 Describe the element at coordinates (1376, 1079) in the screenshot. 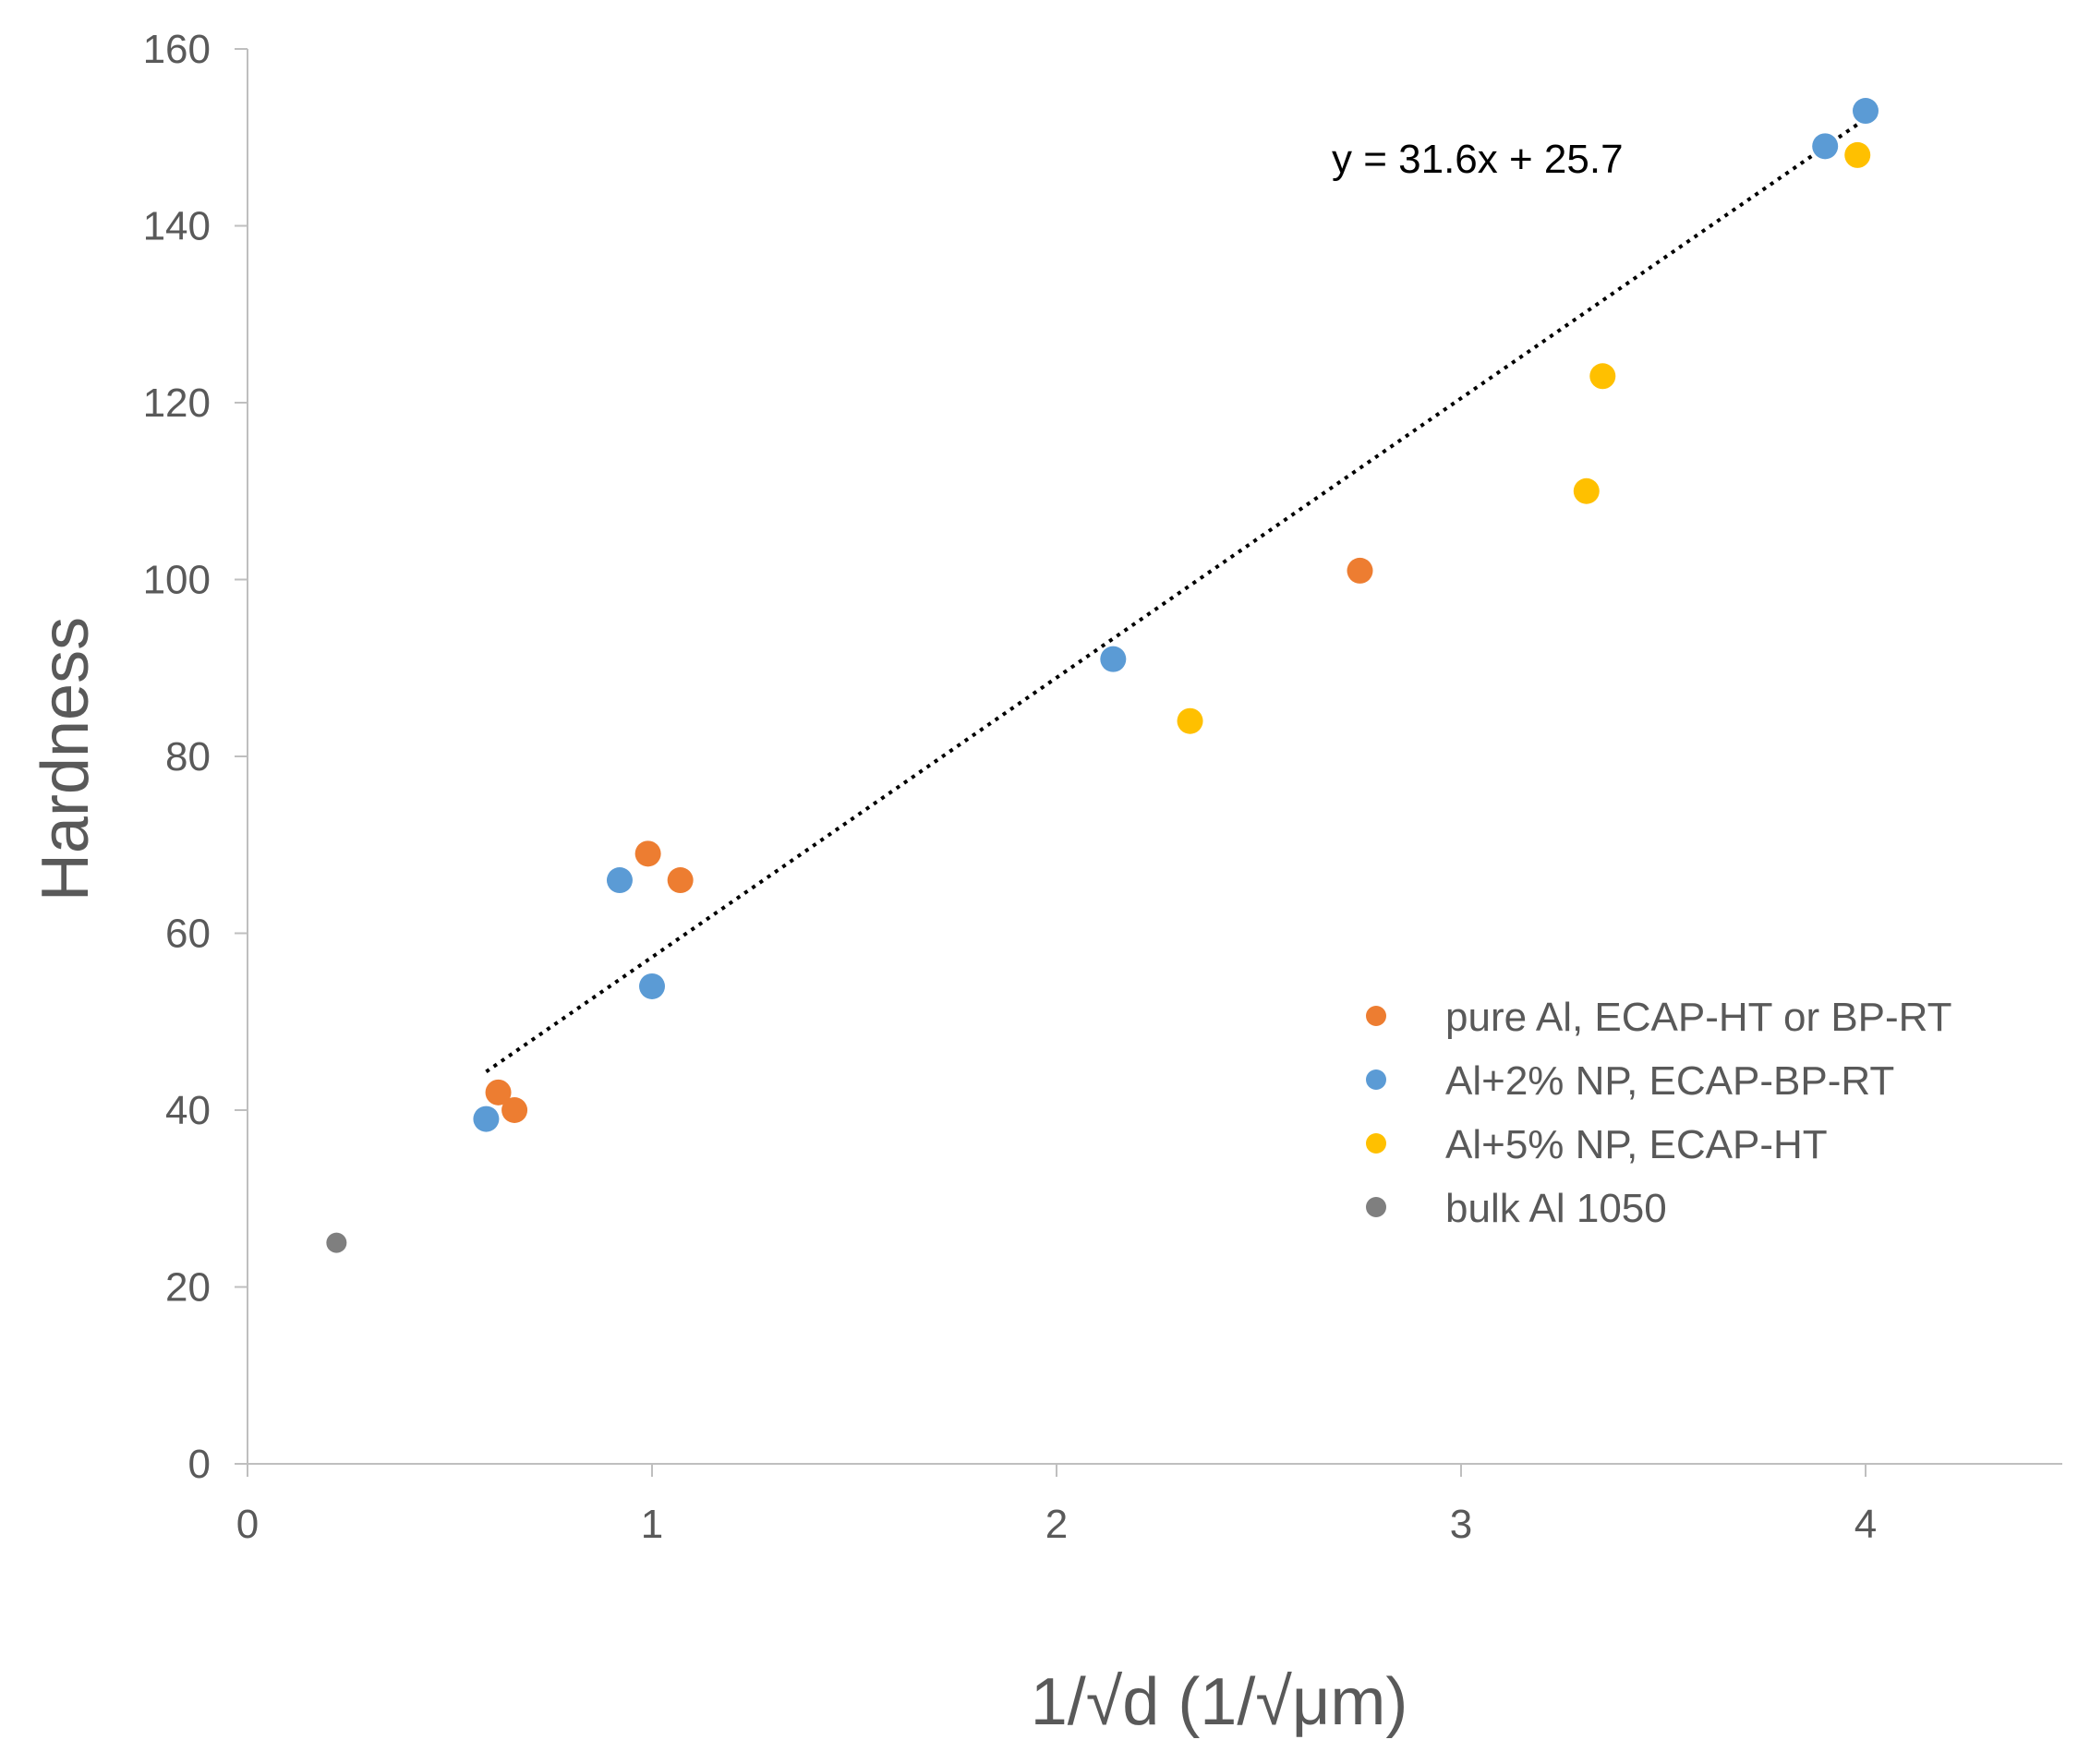

I see `legend-marker-al-2-np-ecap-bp-rt` at that location.